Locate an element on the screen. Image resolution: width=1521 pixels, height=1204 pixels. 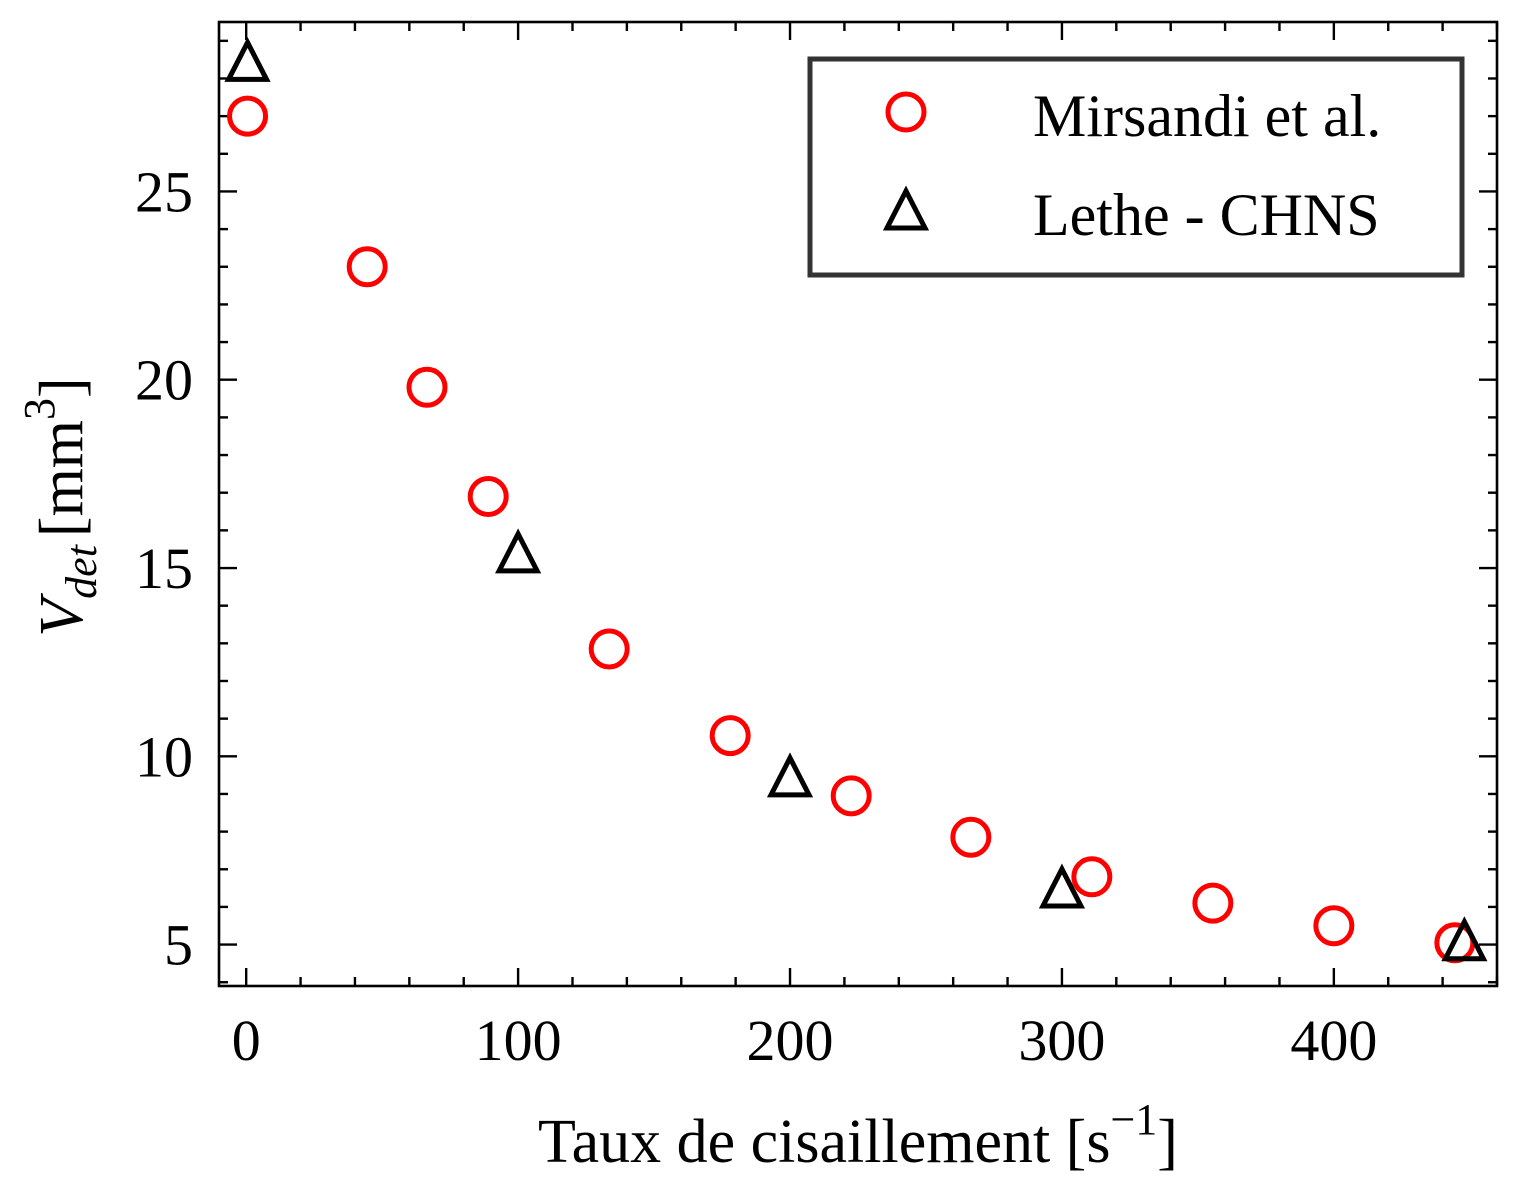
y-tick-label: 20 is located at coordinates (164, 380).